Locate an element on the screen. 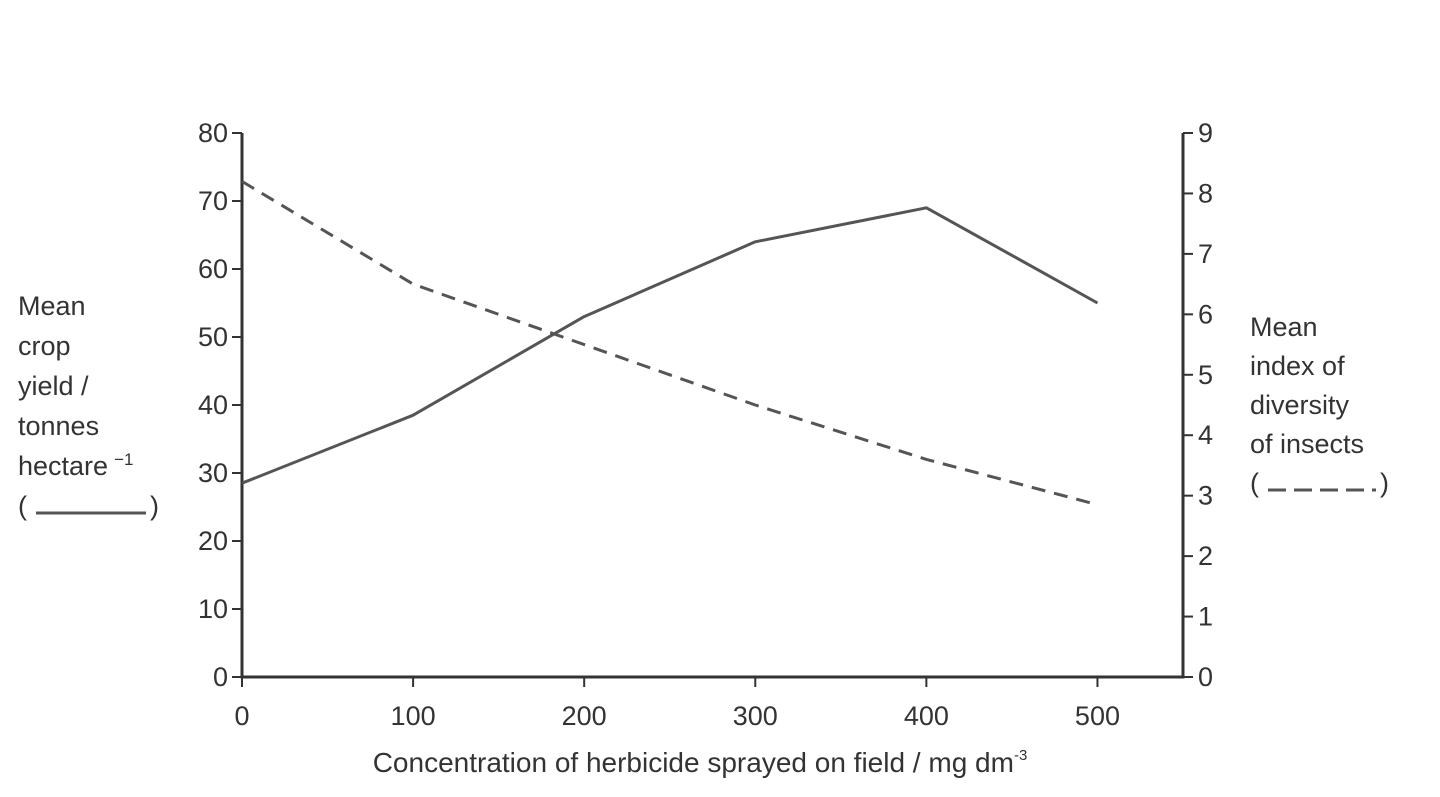 Image resolution: width=1440 pixels, height=797 pixels. left-y-title-line: ( is located at coordinates (22, 506).